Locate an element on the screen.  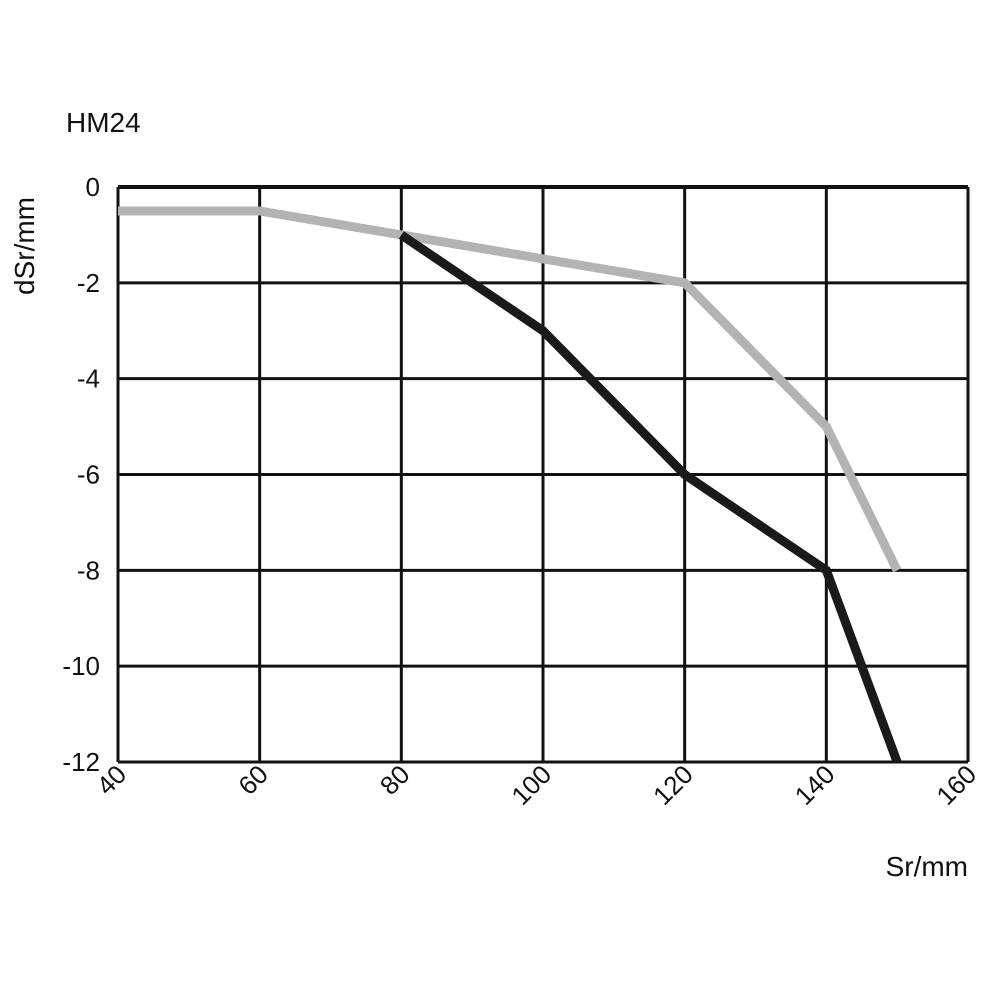
x-tick-labels: 40 60 80 100 120 140 160 is located at coordinates (537, 785).